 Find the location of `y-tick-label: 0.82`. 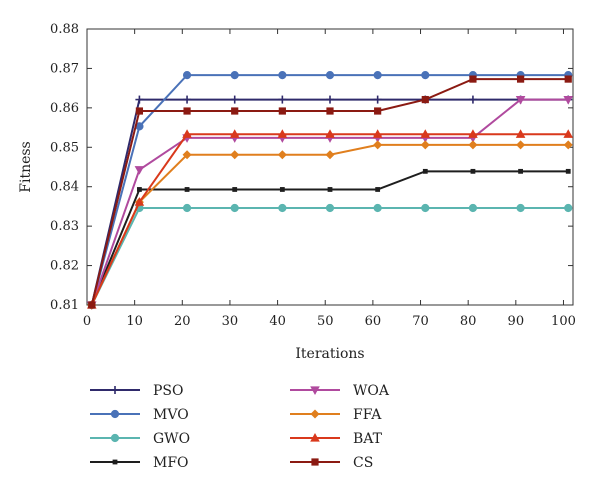

y-tick-label: 0.82 is located at coordinates (64, 266).